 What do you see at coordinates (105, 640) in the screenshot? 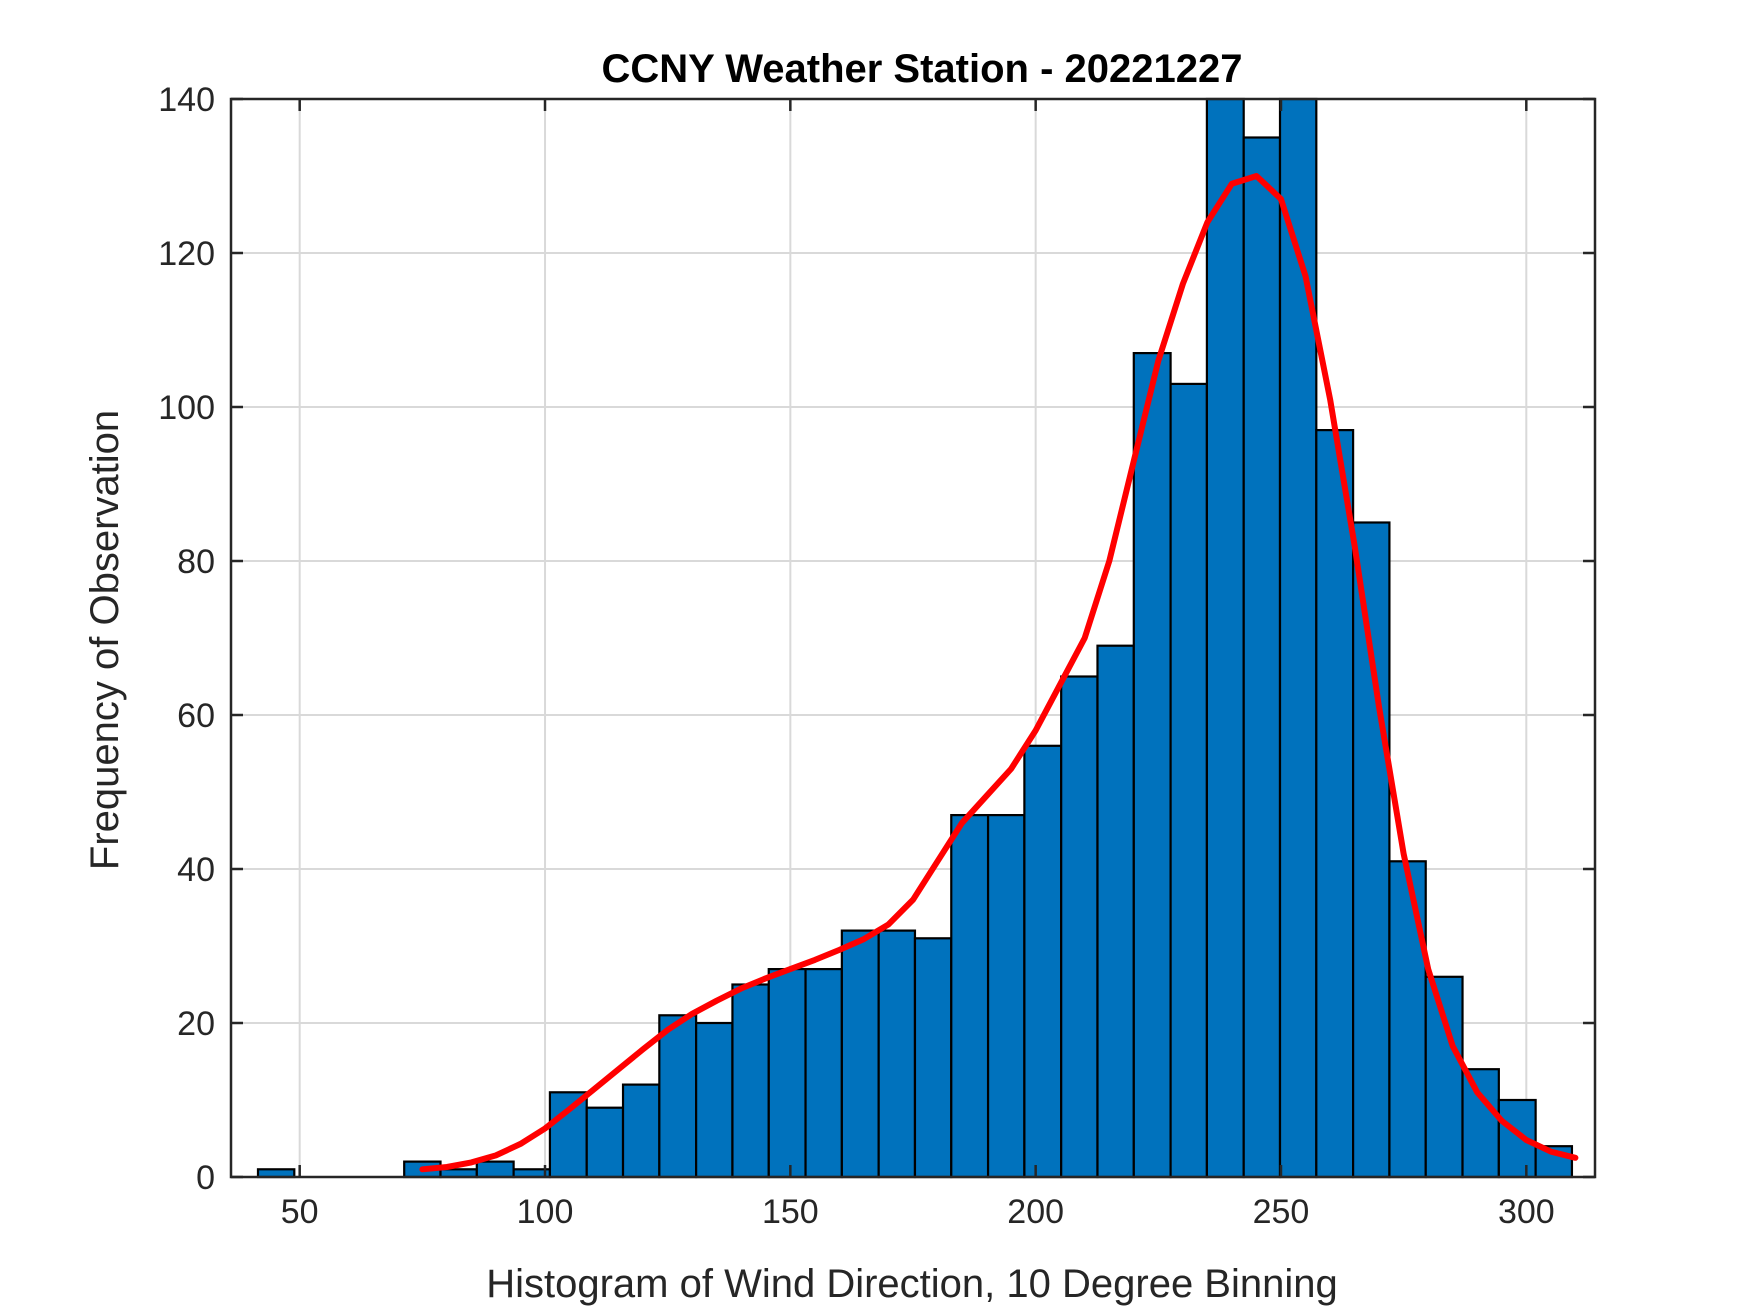
I see `y-axis-label: Frequency of Observation` at bounding box center [105, 640].